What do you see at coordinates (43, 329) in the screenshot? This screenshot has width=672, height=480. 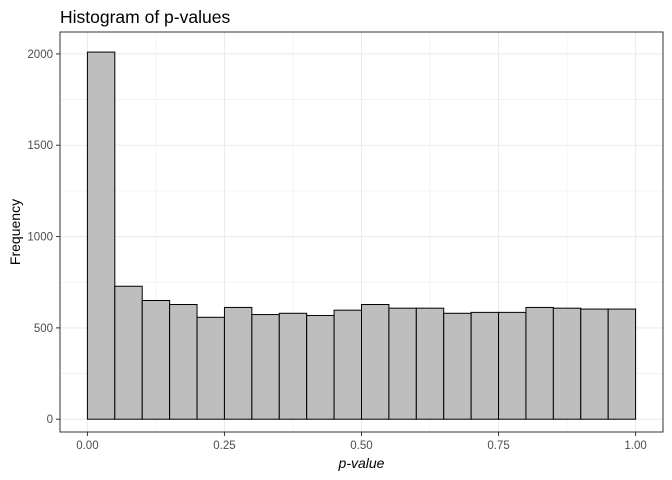 I see `y-tick-label: 500` at bounding box center [43, 329].